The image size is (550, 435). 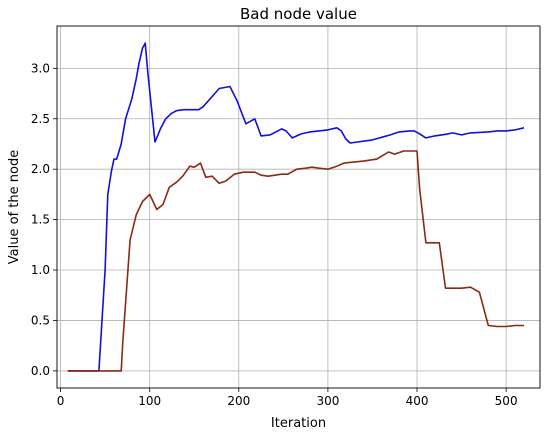 I want to click on x-tick-label: 200, so click(x=238, y=401).